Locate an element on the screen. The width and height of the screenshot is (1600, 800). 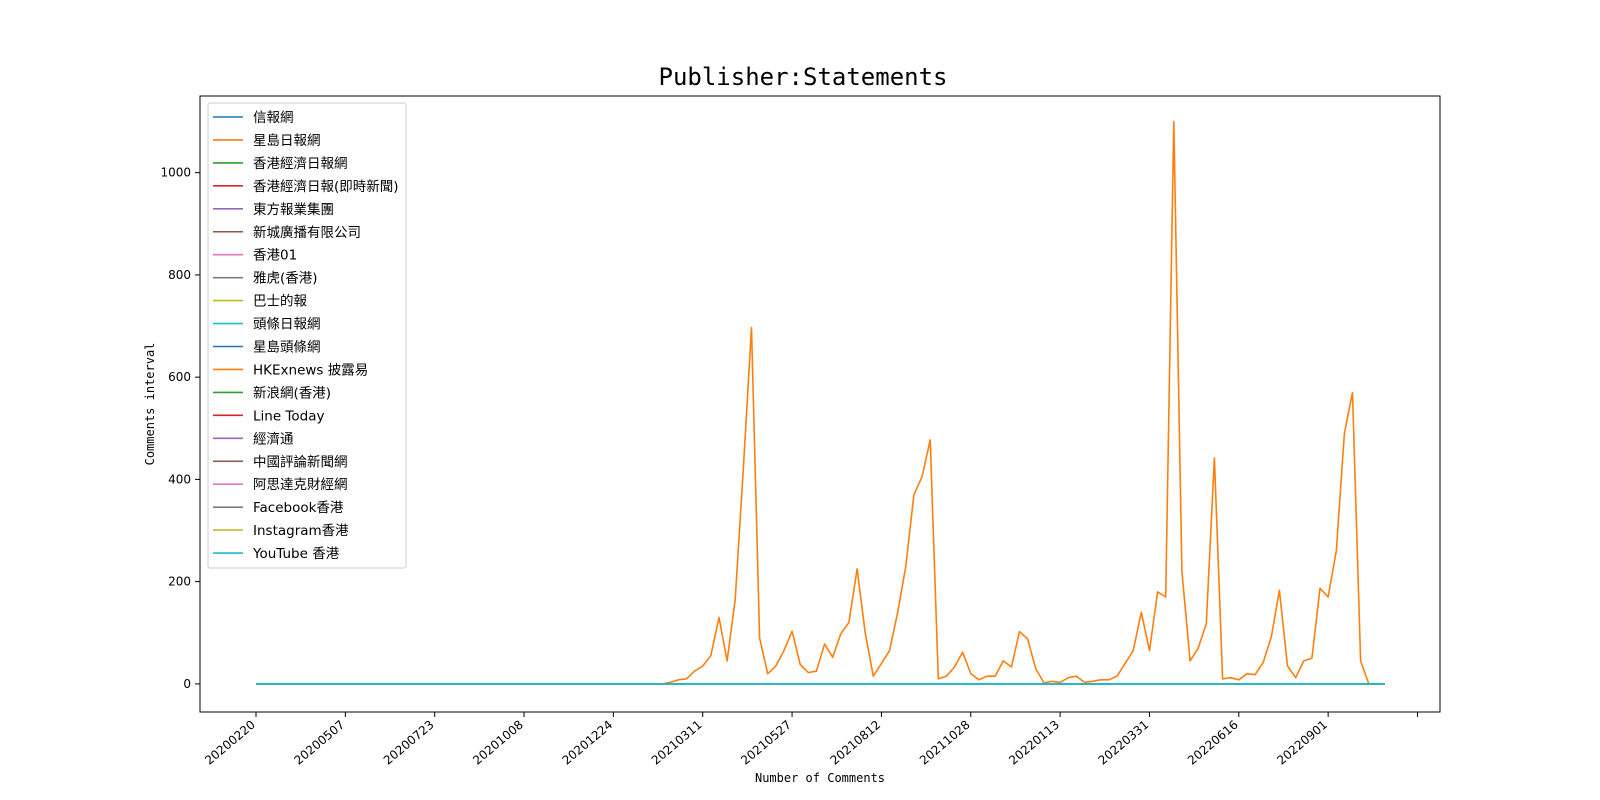
legend-item-label: Facebook香港 is located at coordinates (298, 508).